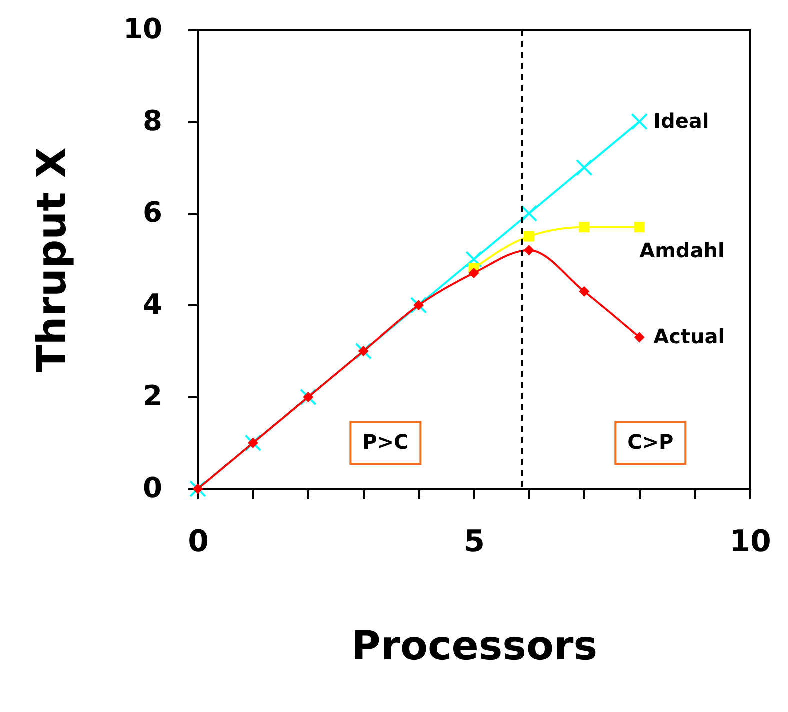 The width and height of the screenshot is (788, 712). I want to click on series-label: Ideal, so click(682, 120).